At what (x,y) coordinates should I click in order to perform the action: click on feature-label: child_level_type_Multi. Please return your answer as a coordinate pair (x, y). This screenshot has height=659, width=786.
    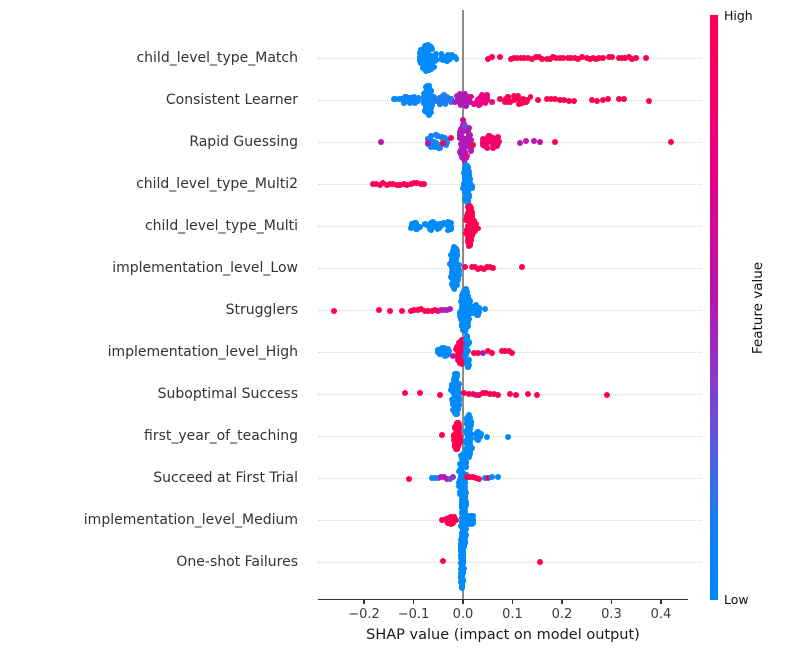
    Looking at the image, I should click on (221, 226).